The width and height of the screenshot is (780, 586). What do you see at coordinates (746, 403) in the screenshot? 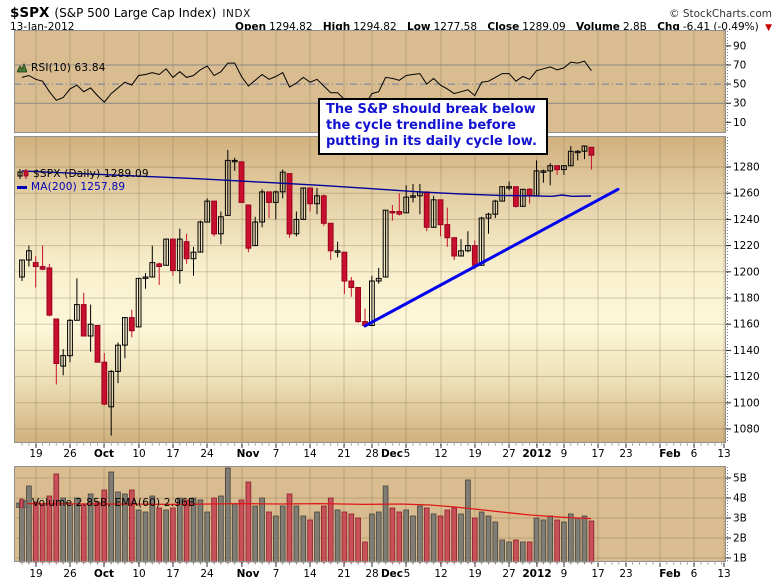
I see `svg-text: 1100` at bounding box center [746, 403].